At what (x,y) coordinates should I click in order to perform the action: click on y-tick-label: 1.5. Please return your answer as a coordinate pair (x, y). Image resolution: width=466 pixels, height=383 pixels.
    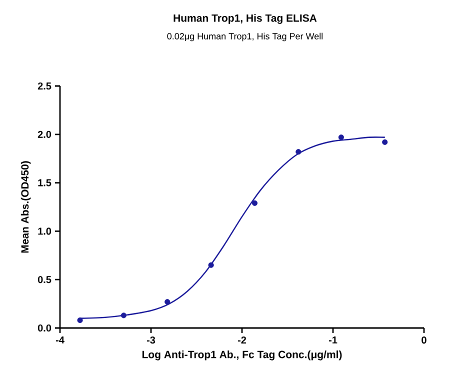
    Looking at the image, I should click on (45, 182).